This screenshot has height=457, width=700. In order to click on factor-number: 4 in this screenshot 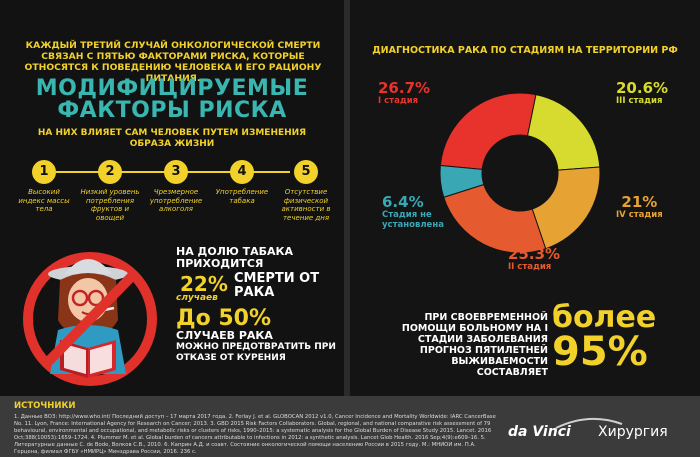, I will do `click(242, 172)`.